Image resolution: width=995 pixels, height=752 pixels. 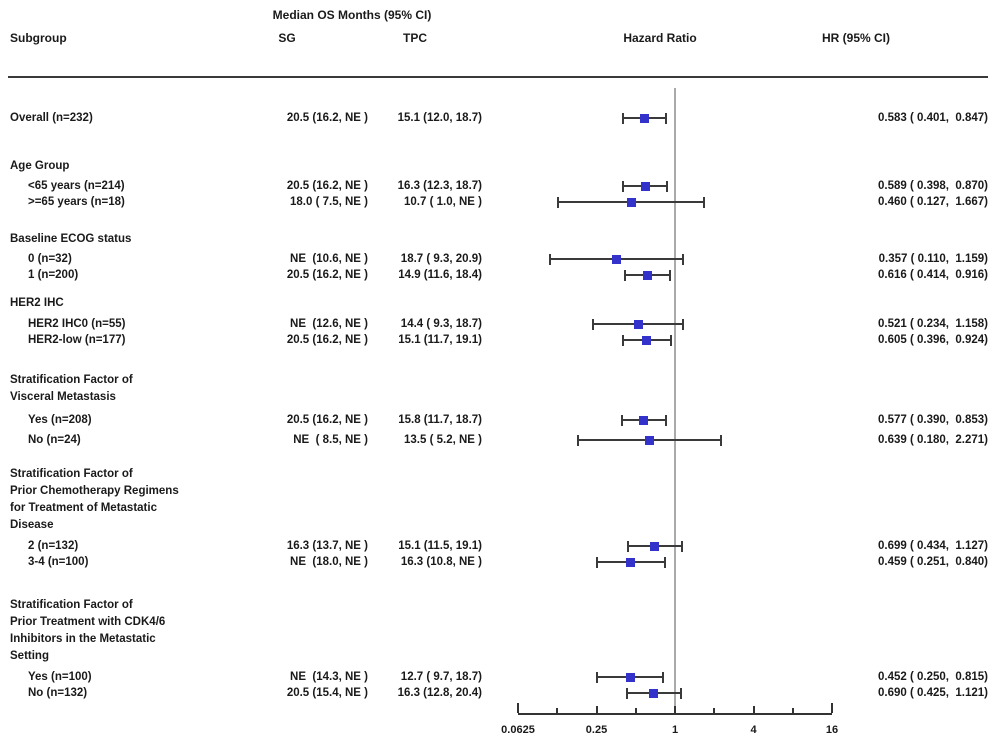 I want to click on sg-median-value: NE (14.3, NE ), so click(x=329, y=677).